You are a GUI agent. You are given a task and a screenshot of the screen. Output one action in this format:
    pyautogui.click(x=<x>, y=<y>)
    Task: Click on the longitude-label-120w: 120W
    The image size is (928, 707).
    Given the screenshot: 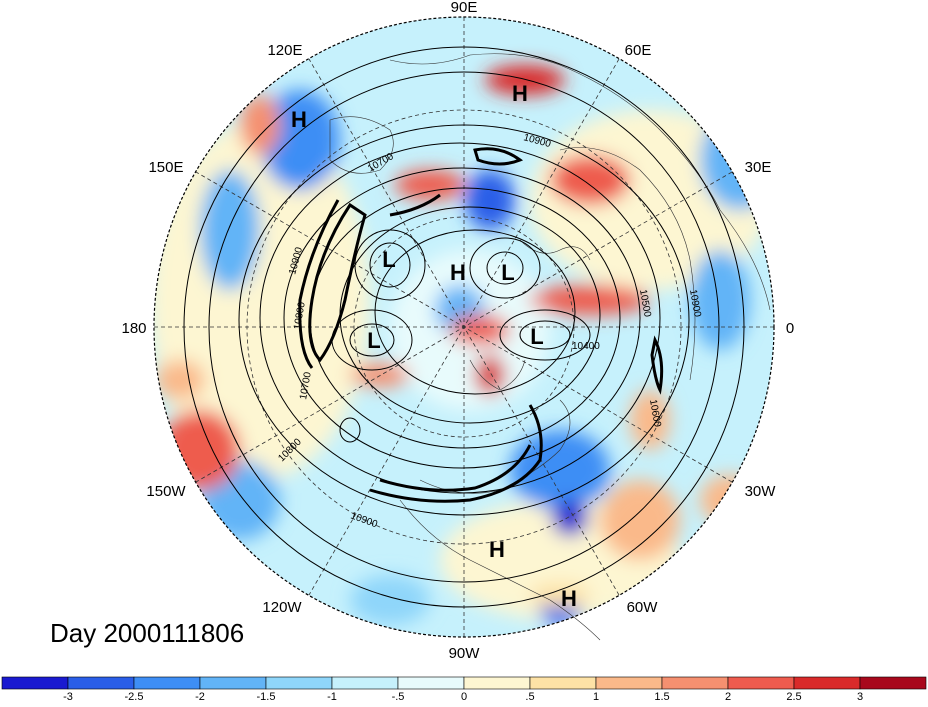 What is the action you would take?
    pyautogui.click(x=282, y=607)
    